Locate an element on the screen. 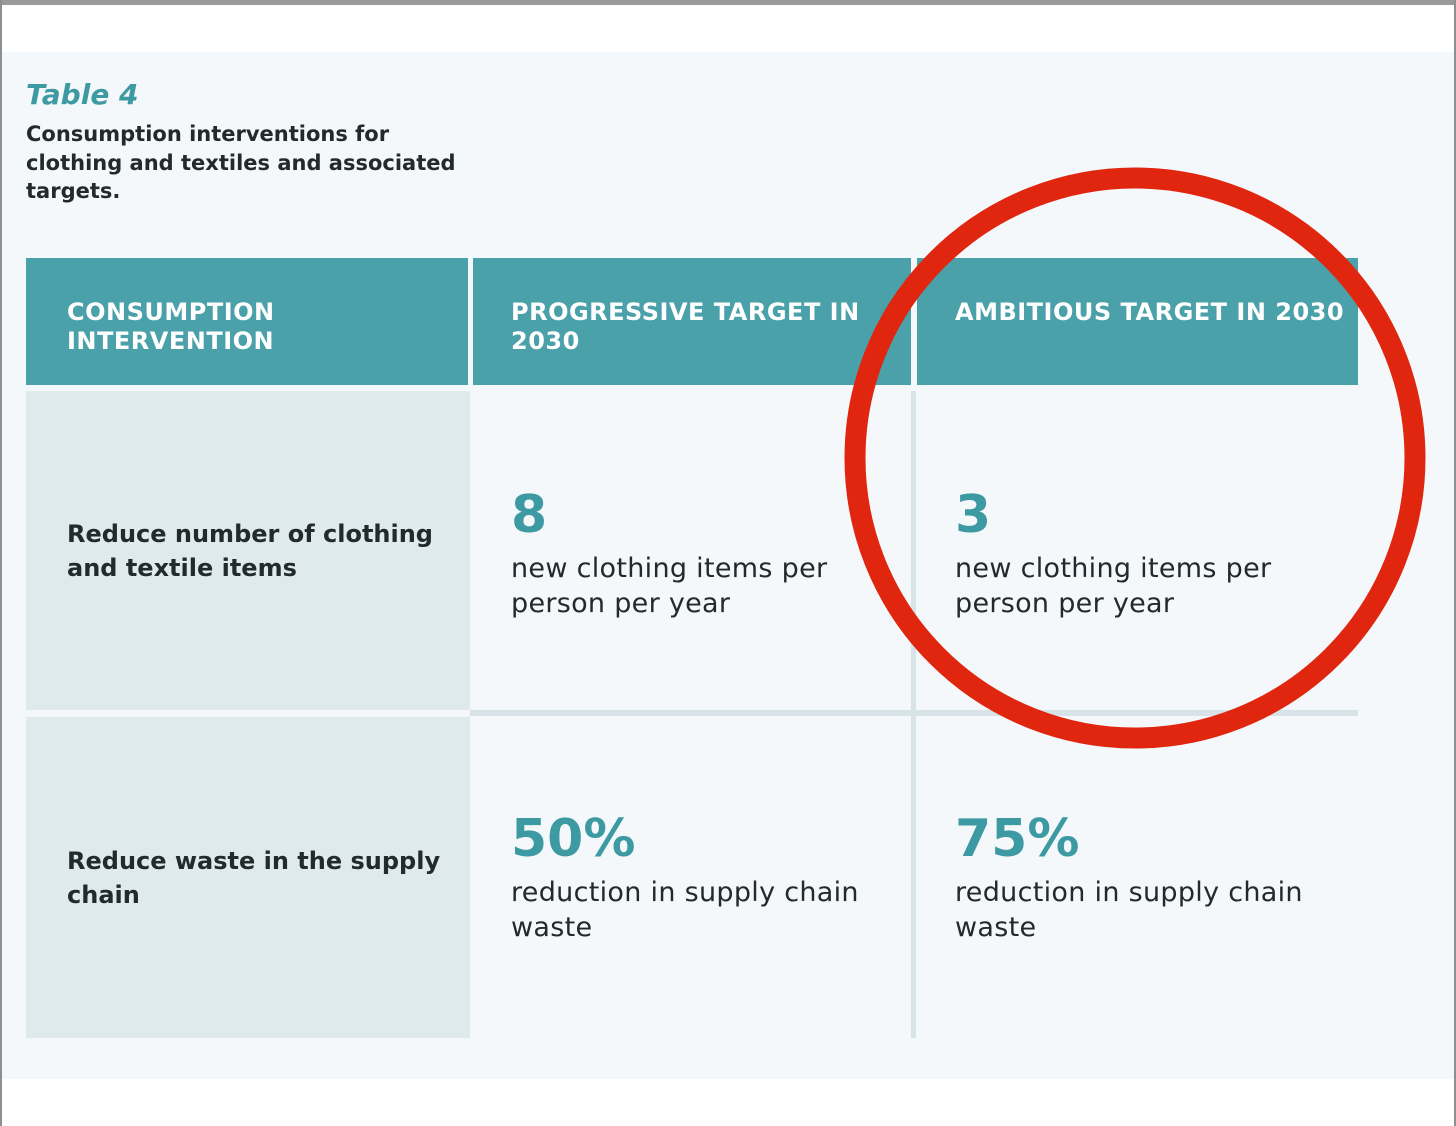  cell-ambitious-waste: 75% reduction in supply chain waste is located at coordinates (1145, 879).